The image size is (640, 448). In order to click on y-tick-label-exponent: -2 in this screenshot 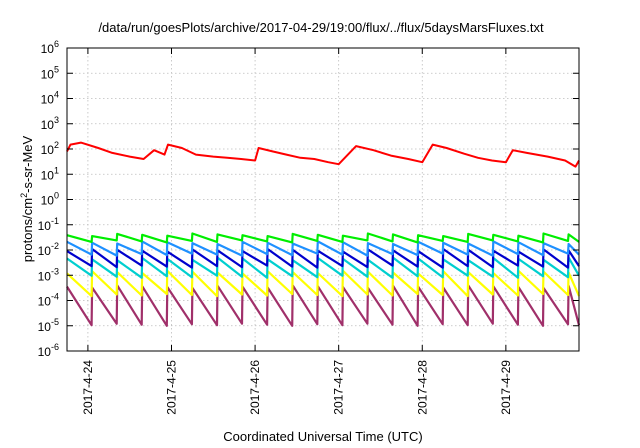, I will do `click(55, 246)`.